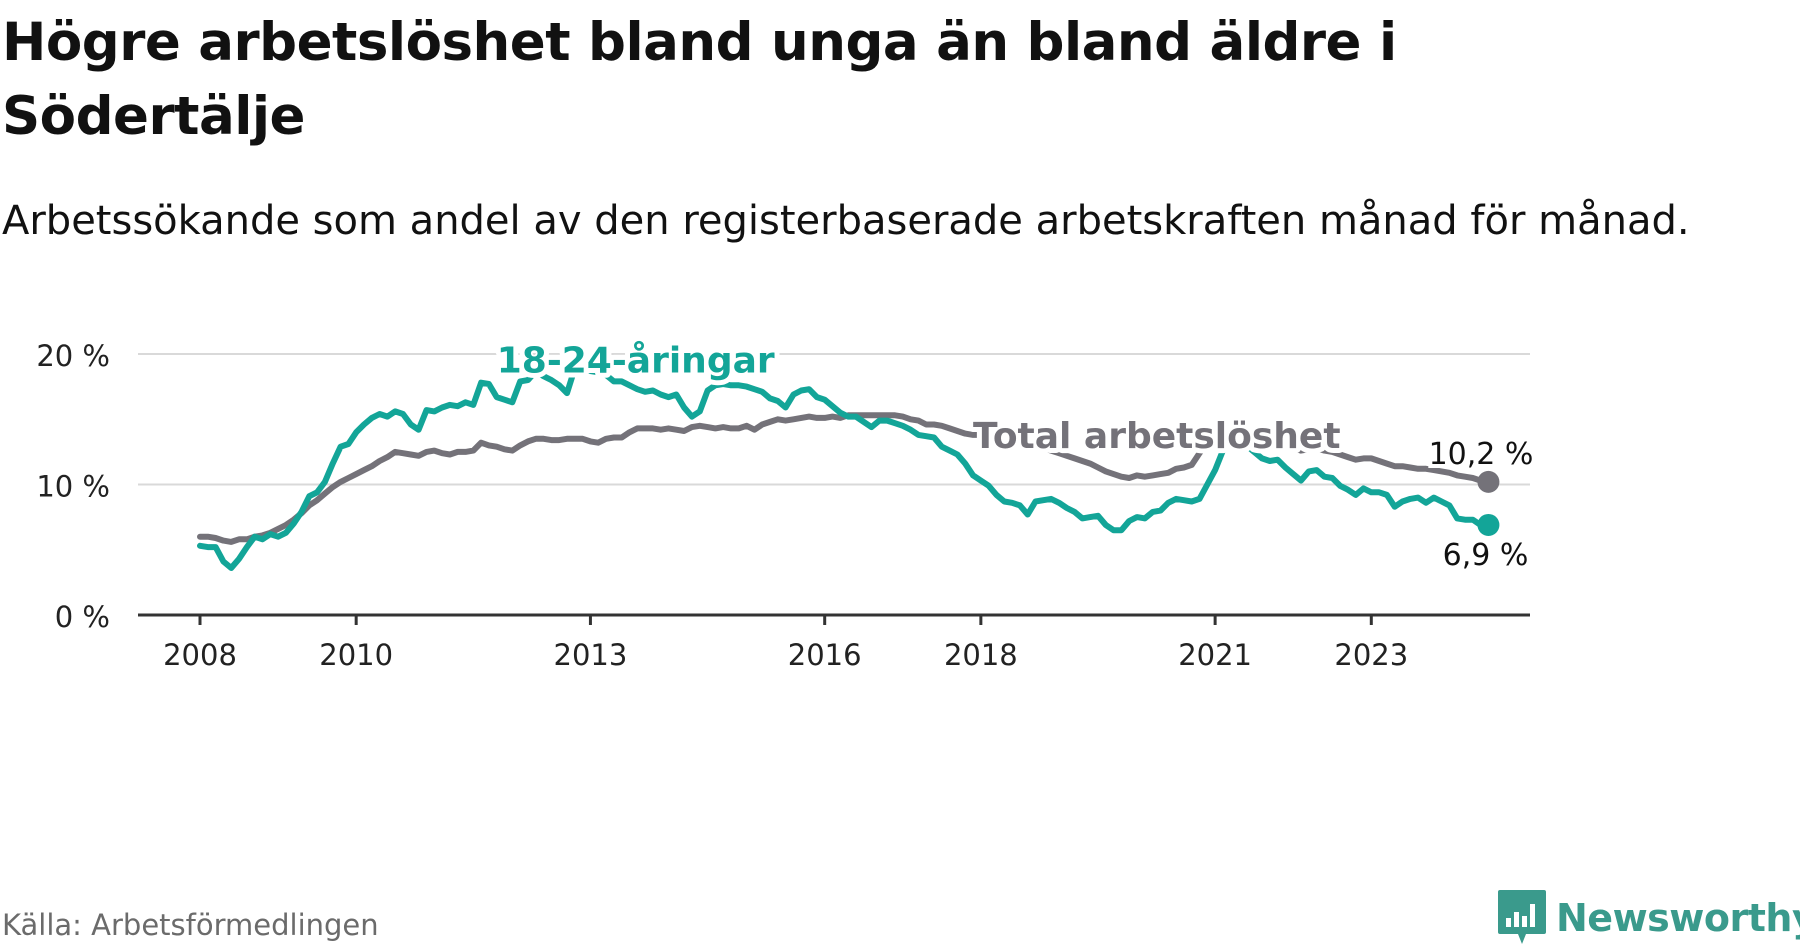 The height and width of the screenshot is (948, 1800). I want to click on gridlines, so click(834, 419).